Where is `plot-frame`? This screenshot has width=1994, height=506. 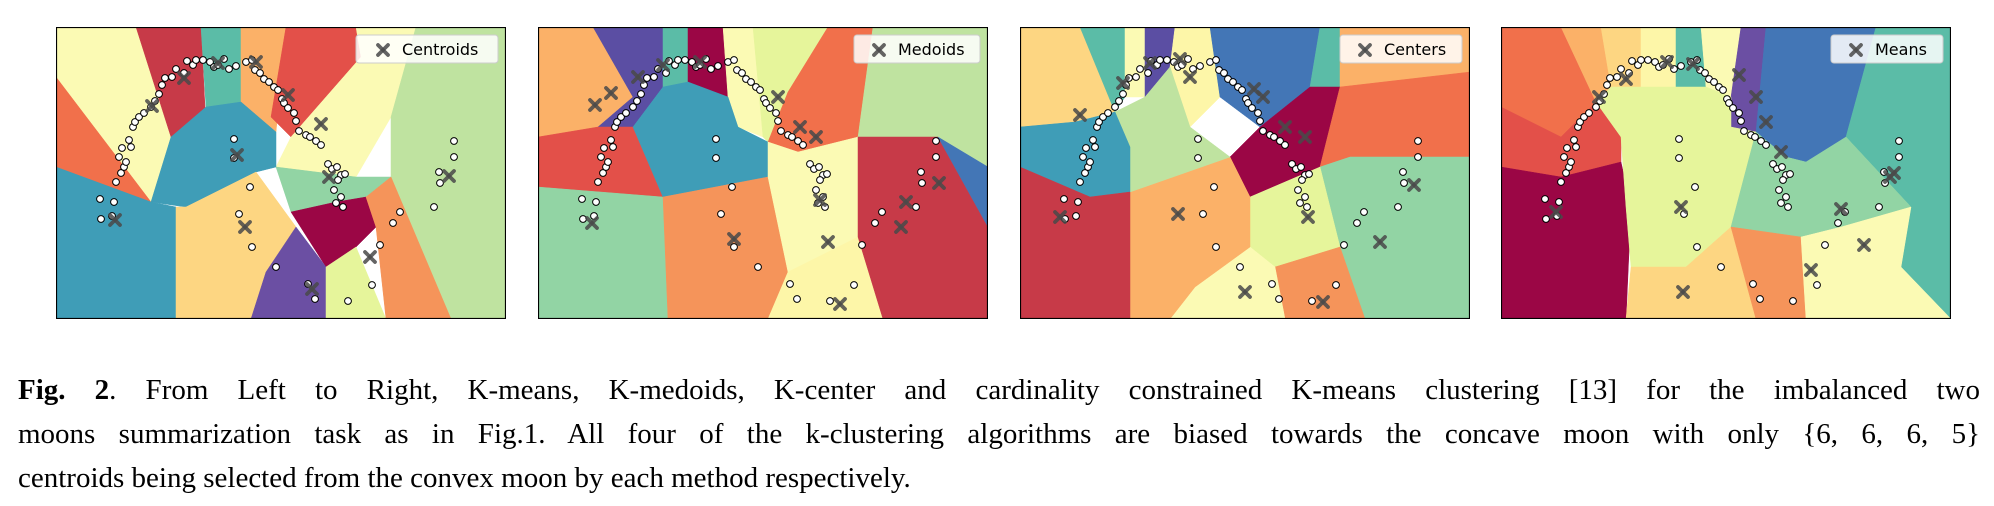 plot-frame is located at coordinates (1245, 173).